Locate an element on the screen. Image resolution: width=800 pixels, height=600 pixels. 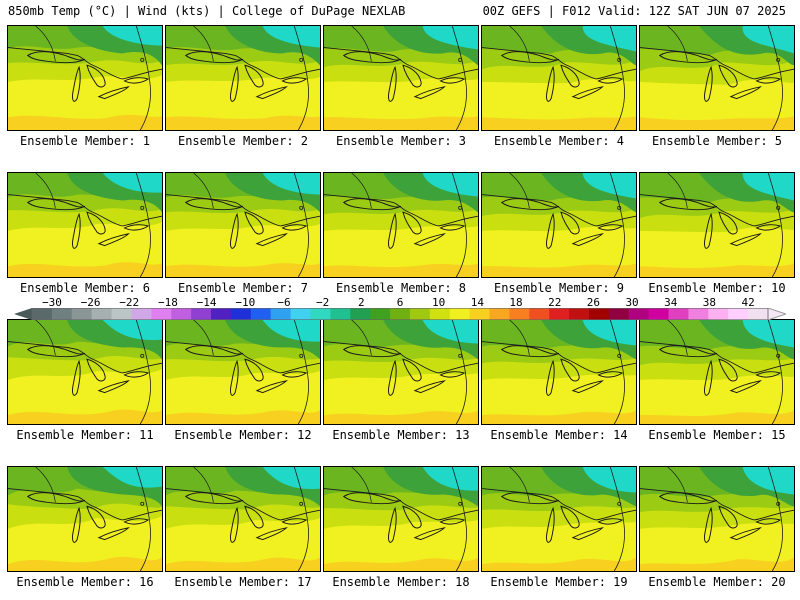
colorbar-tick-label: −26 is located at coordinates (90, 302).